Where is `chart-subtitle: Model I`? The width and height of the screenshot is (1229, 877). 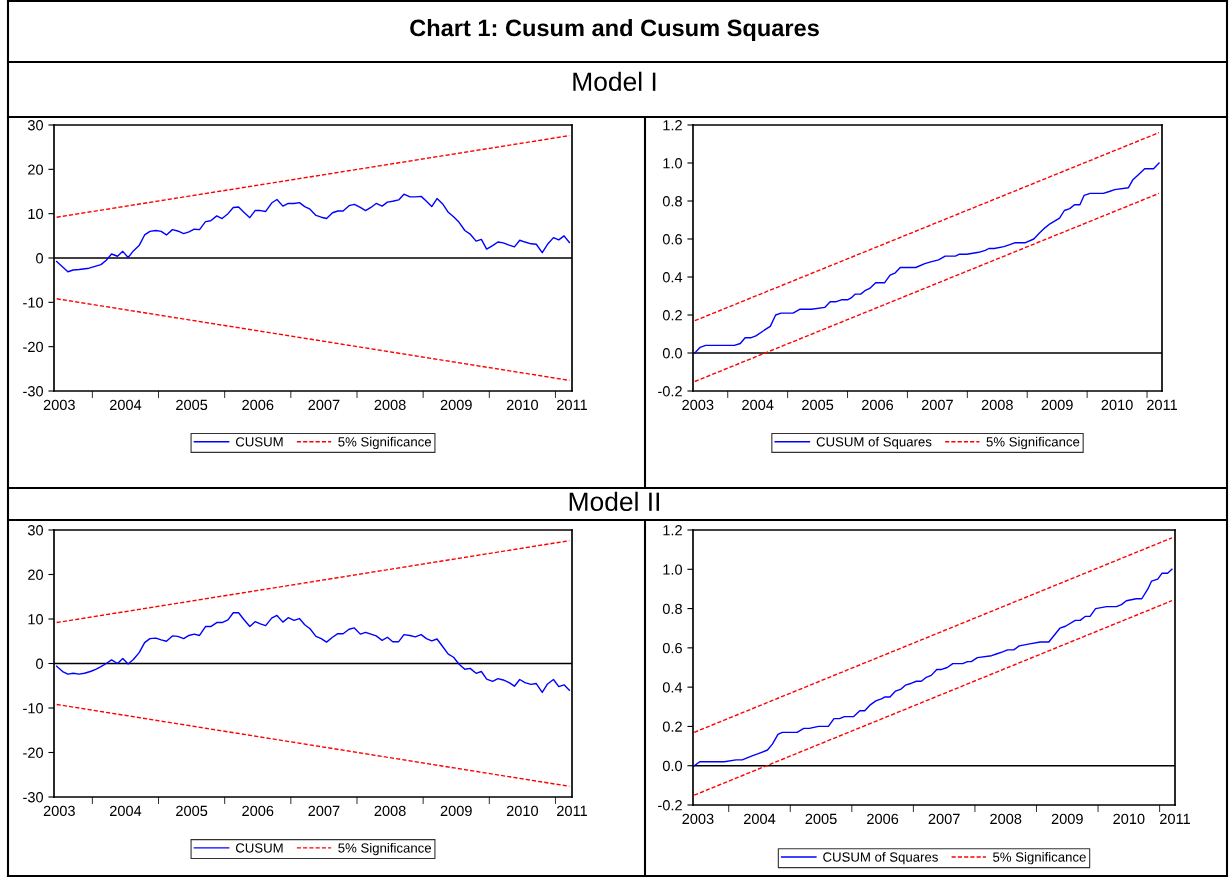
chart-subtitle: Model I is located at coordinates (614, 81).